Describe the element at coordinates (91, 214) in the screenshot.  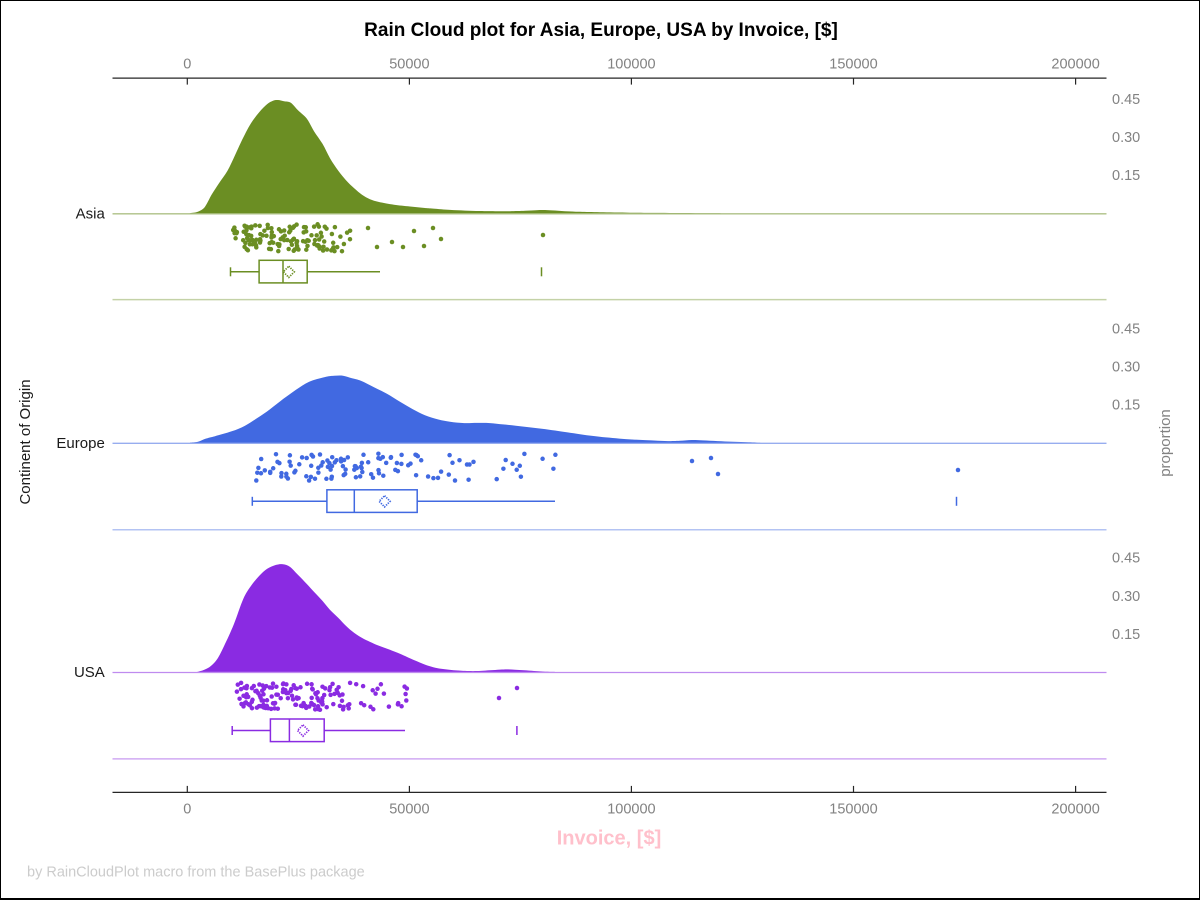
I see `svg-text: Asia` at that location.